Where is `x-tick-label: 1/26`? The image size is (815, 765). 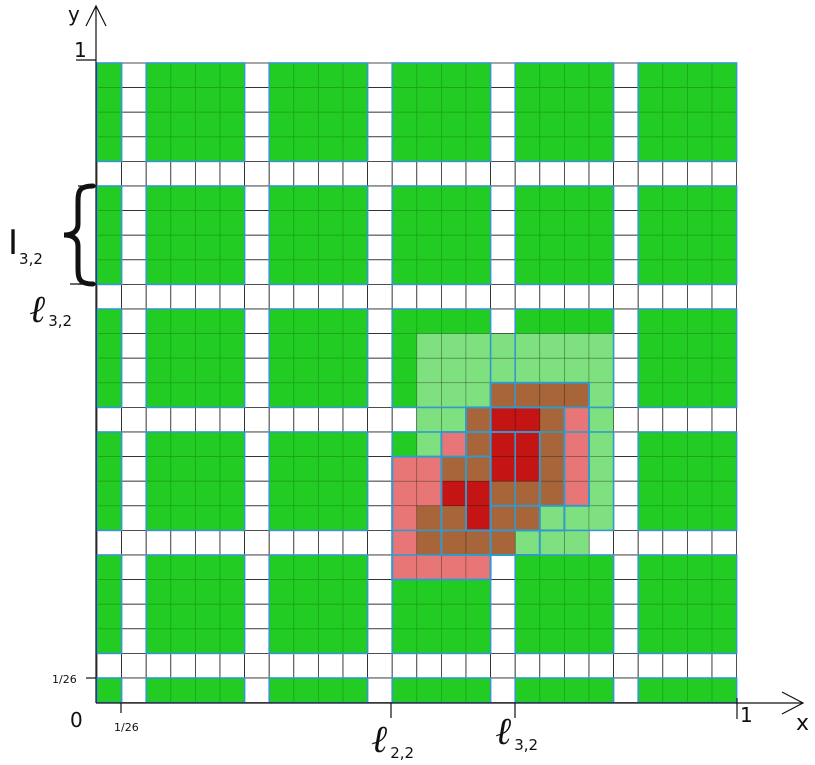 x-tick-label: 1/26 is located at coordinates (126, 727).